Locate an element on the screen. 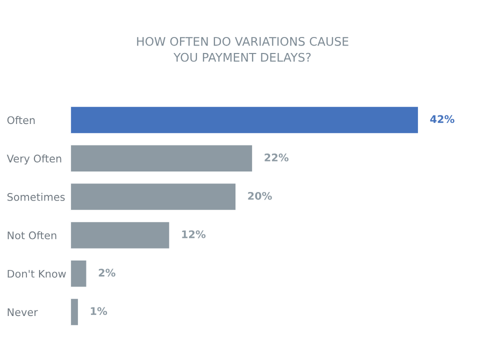 This screenshot has height=360, width=485. data-label: 1% is located at coordinates (99, 311).